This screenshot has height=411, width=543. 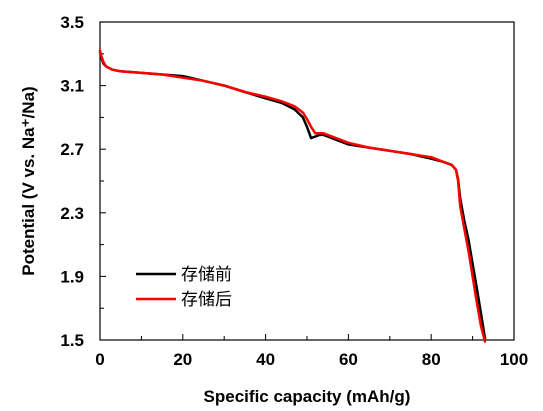 I want to click on x-tick-labels: 0 20 40 60 80 100, so click(x=311, y=359).